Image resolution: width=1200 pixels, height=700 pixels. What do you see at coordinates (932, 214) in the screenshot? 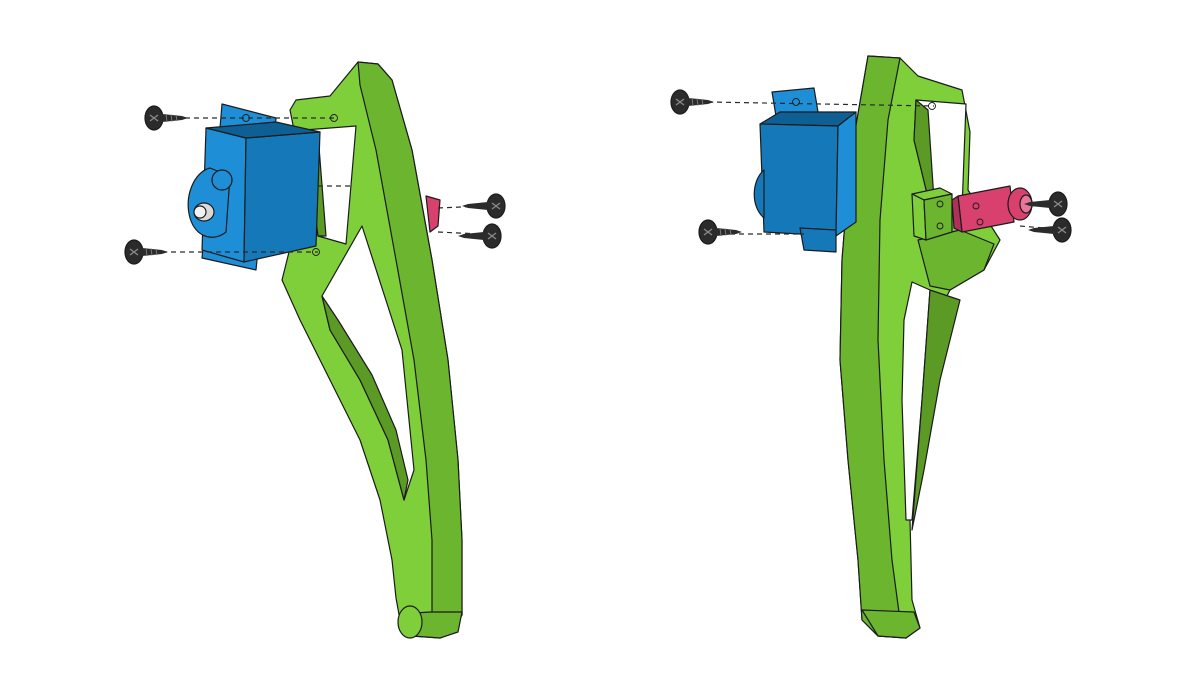
I see `spacer-block` at bounding box center [932, 214].